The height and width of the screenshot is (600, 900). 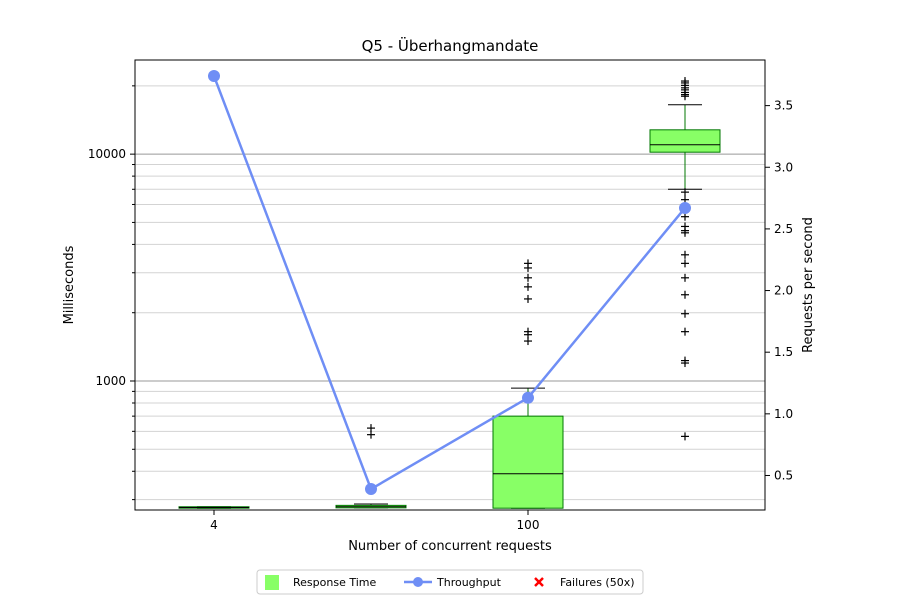 What do you see at coordinates (597, 582) in the screenshot?
I see `legend-failures-label: Failures (50x)` at bounding box center [597, 582].